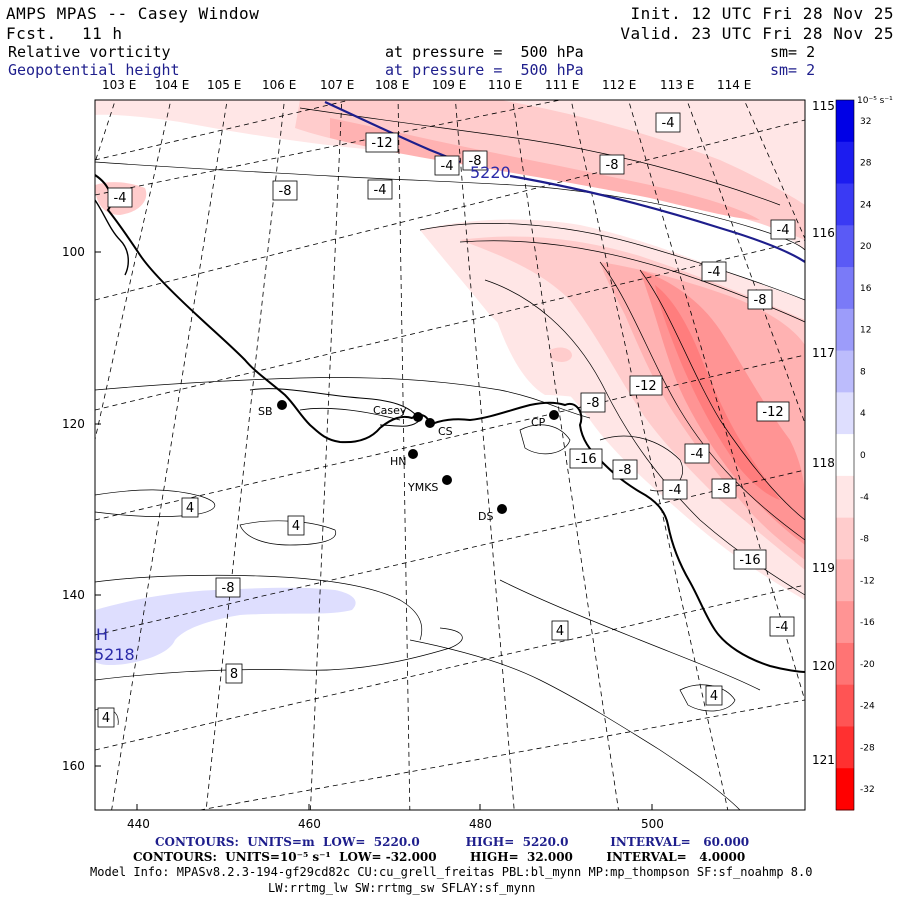  I want to click on lon-label: 111 E, so click(562, 85).